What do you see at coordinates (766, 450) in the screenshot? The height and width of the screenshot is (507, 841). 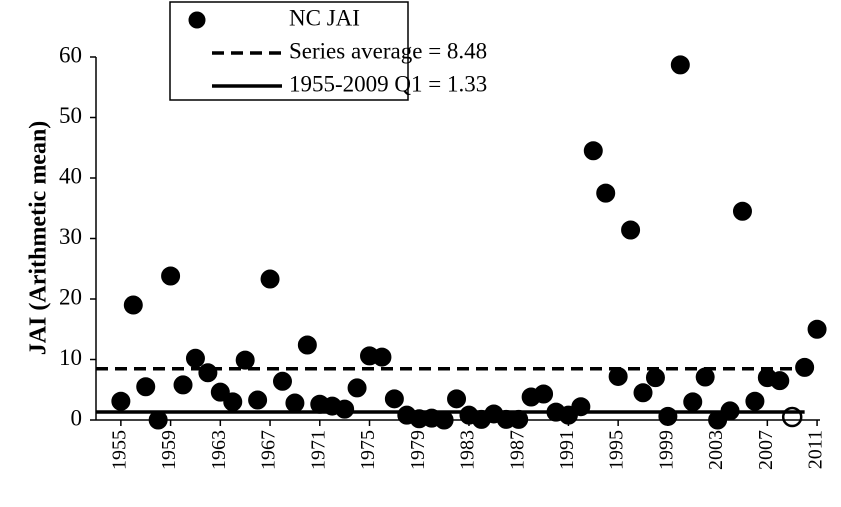 I see `x-tick-label: 2007` at bounding box center [766, 450].